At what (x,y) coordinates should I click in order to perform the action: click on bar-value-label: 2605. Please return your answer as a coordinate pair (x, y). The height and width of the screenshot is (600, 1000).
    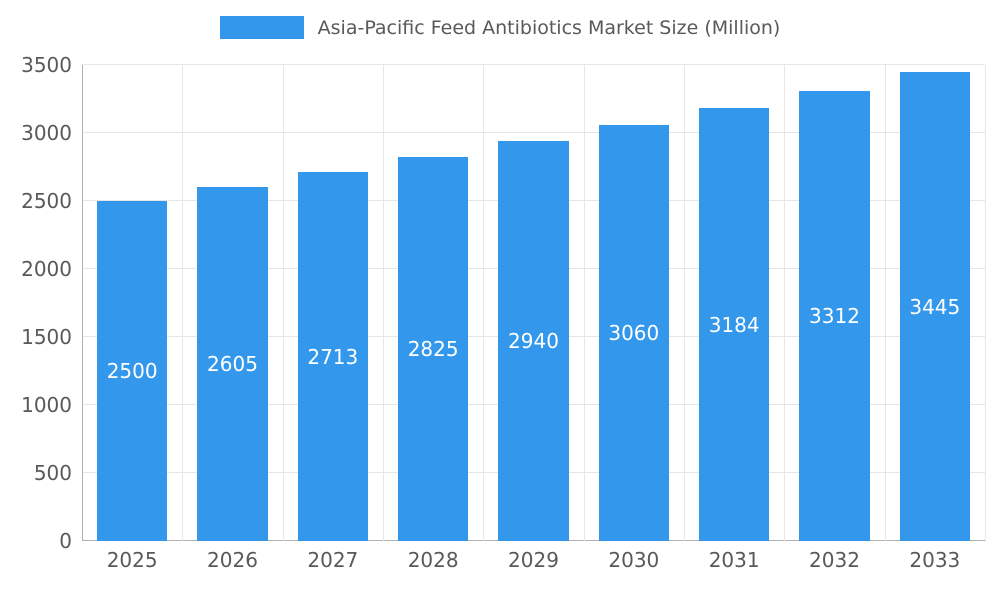
    Looking at the image, I should click on (232, 363).